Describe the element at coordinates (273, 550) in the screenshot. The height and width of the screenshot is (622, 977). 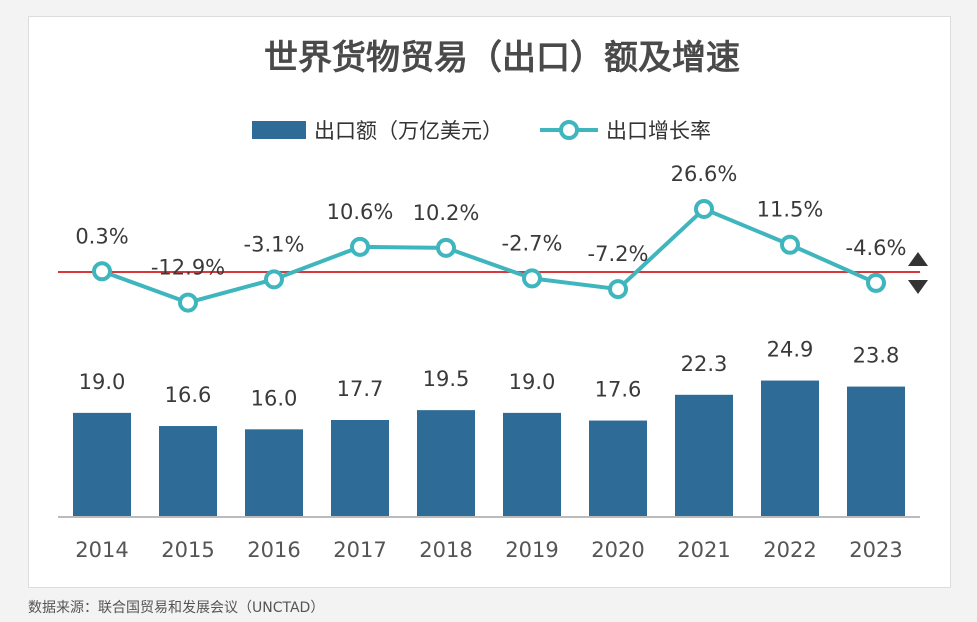
I see `x-tick-2016: 2016` at that location.